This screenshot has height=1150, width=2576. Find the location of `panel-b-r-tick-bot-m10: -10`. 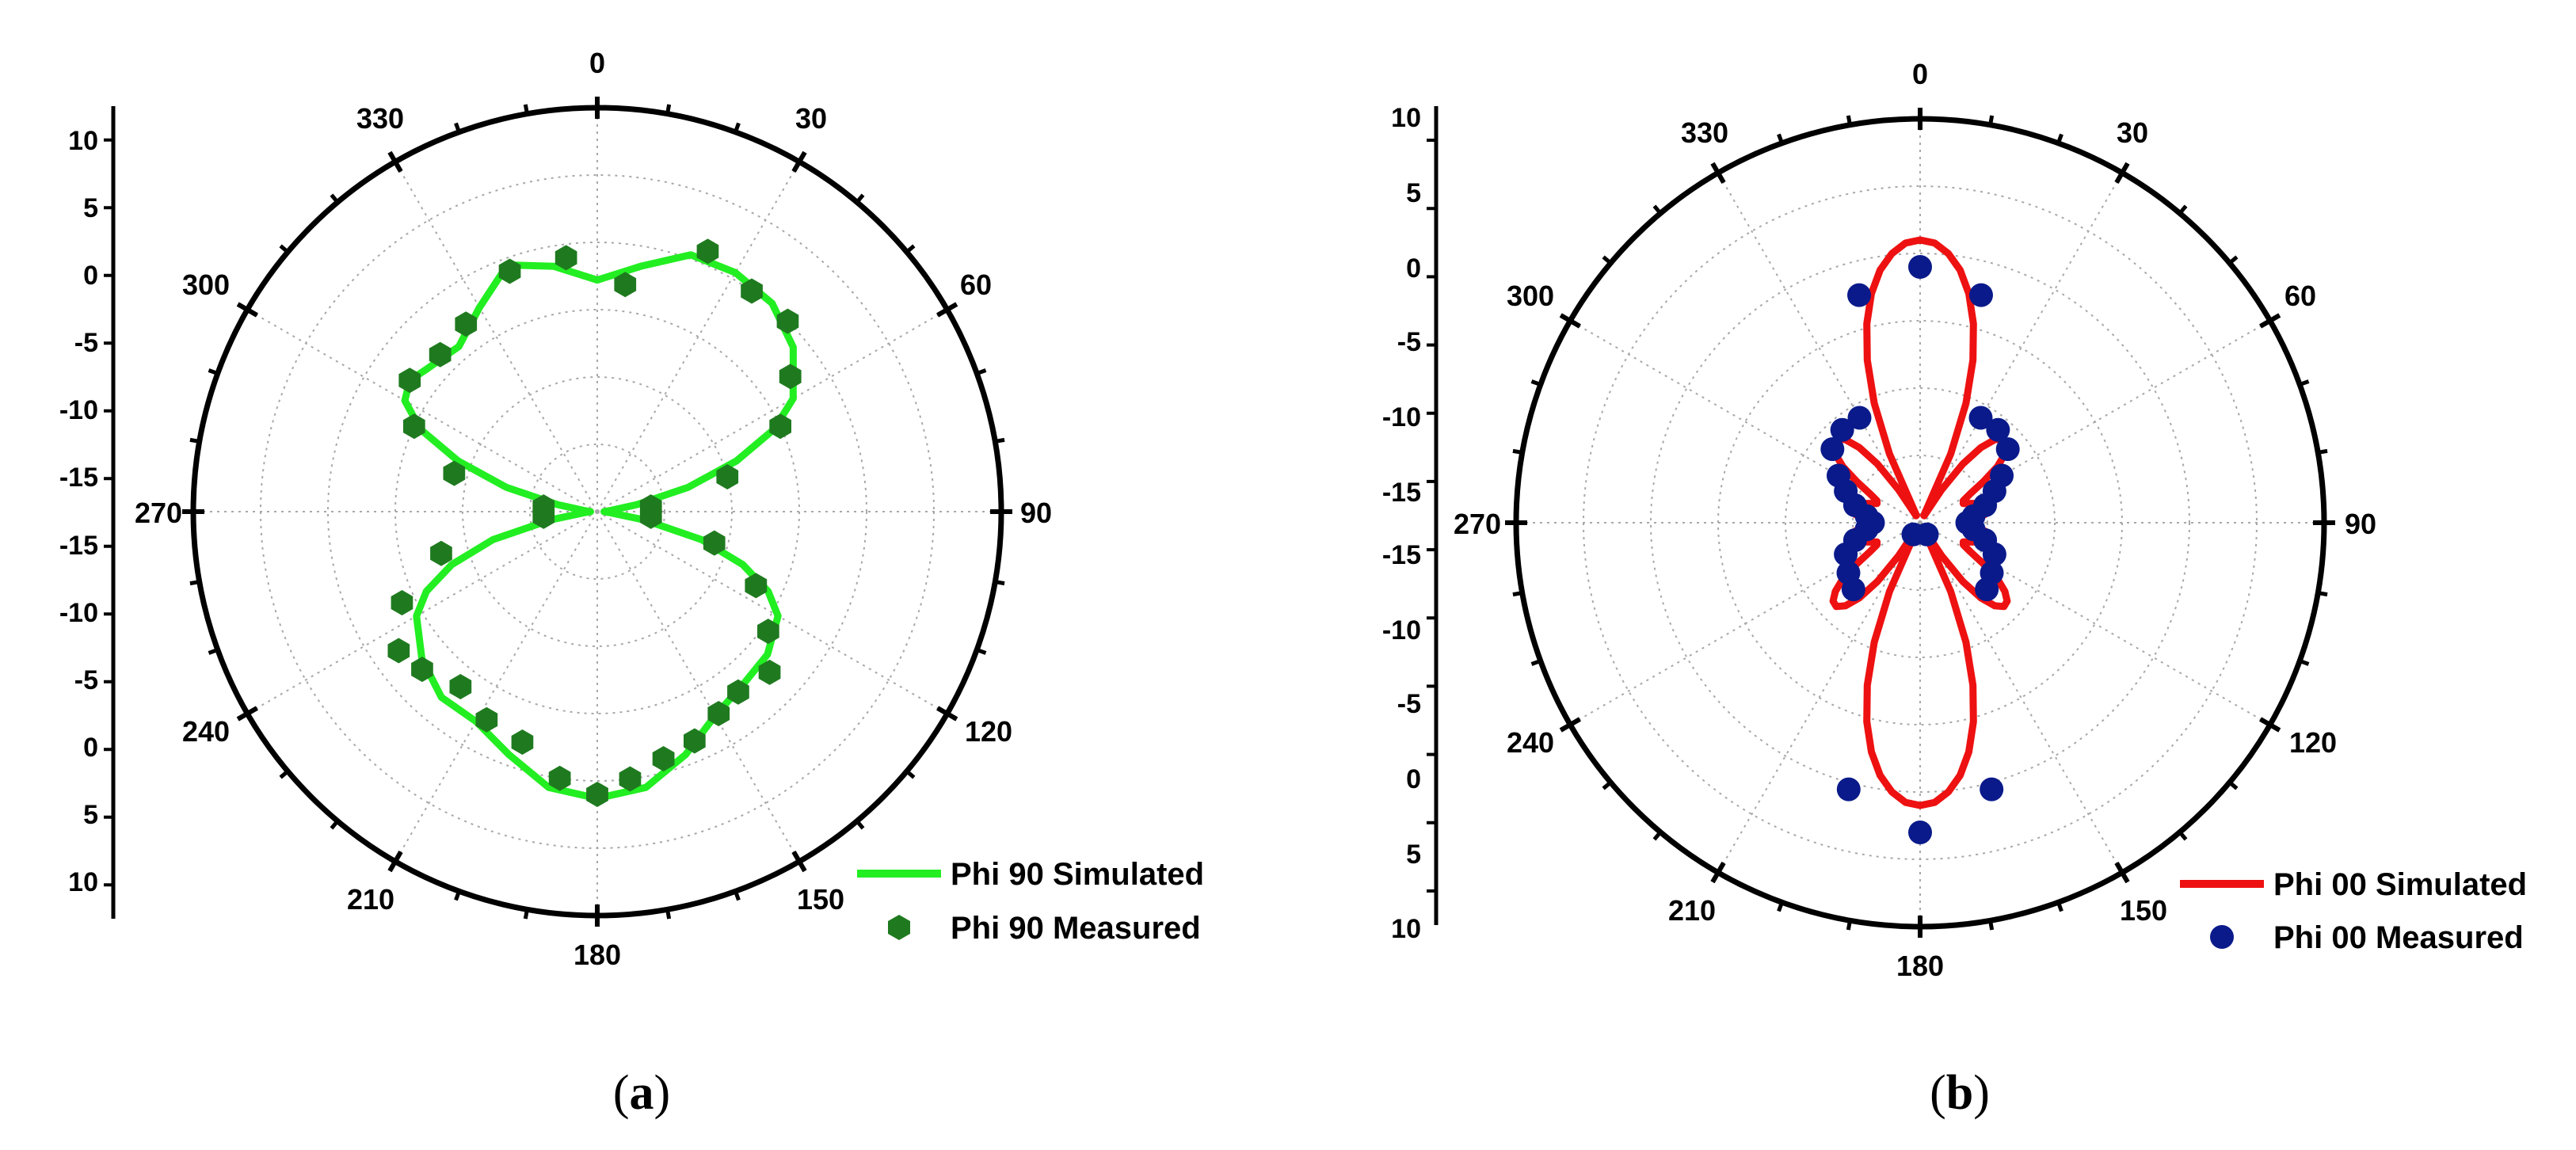

panel-b-r-tick-bot-m10: -10 is located at coordinates (1401, 630).